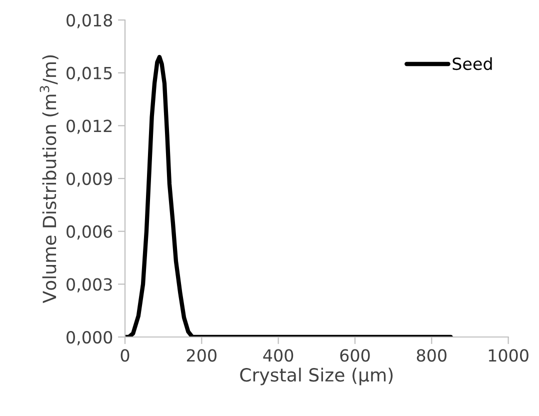 The image size is (539, 416). What do you see at coordinates (89, 179) in the screenshot?
I see `y-tick-label: 0,009` at bounding box center [89, 179].